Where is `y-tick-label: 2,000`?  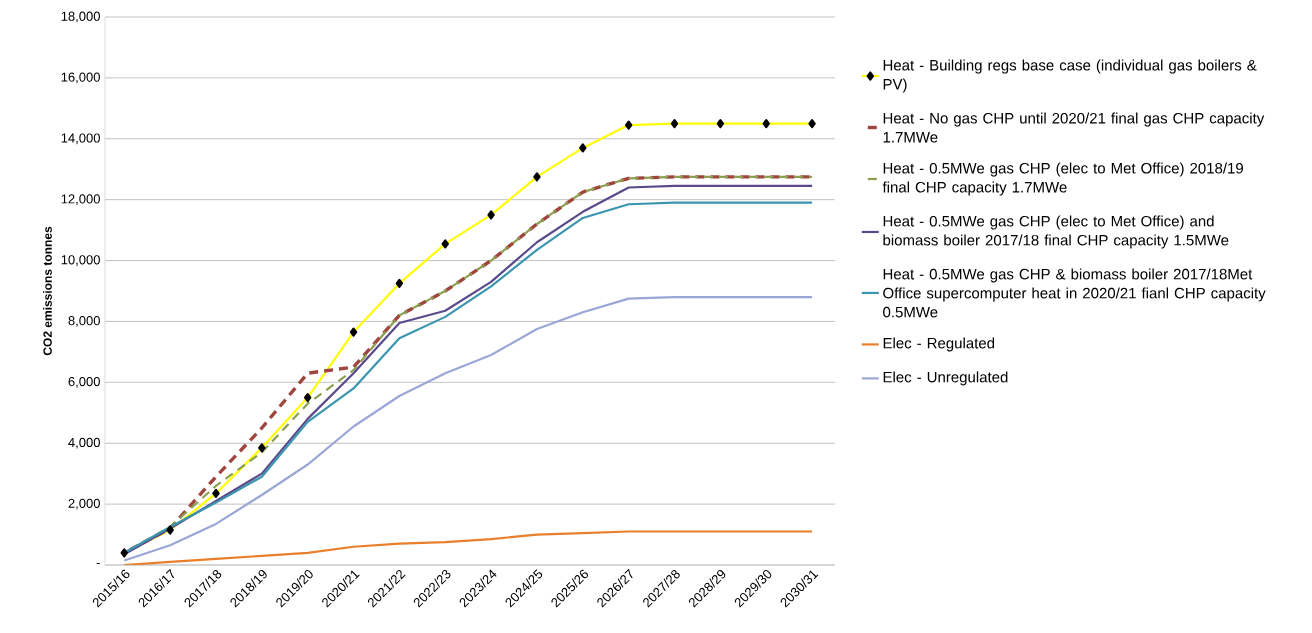 y-tick-label: 2,000 is located at coordinates (84, 504).